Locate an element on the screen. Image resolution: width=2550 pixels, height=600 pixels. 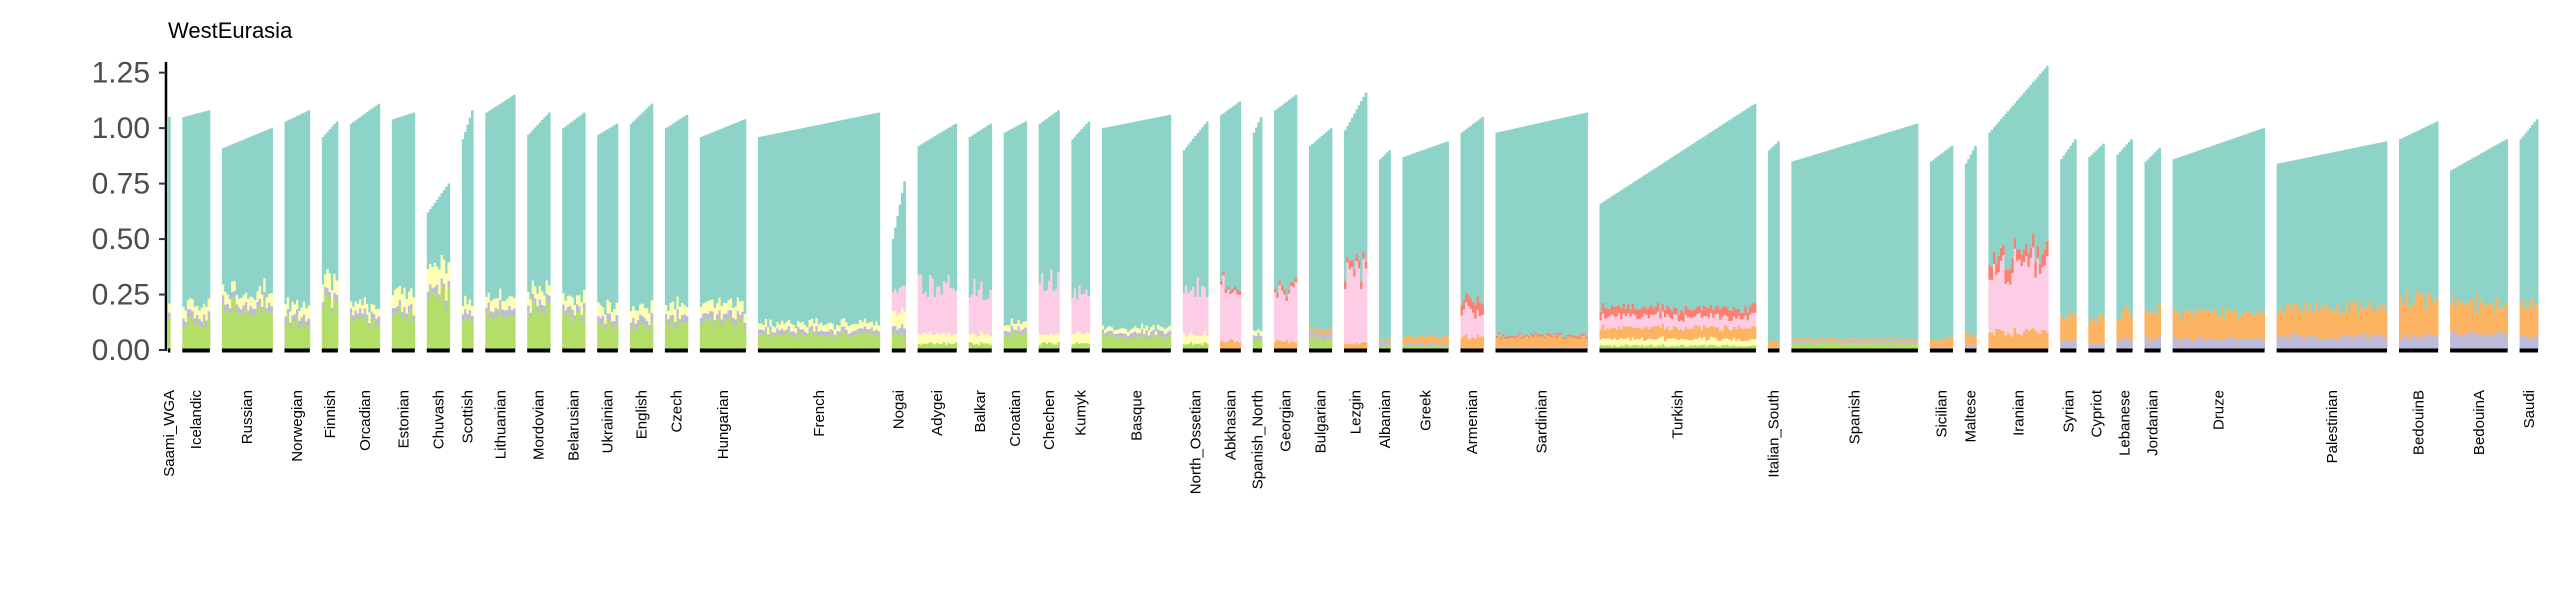
y-axis: 0.000.250.500.751.001.25 is located at coordinates (130, 212).